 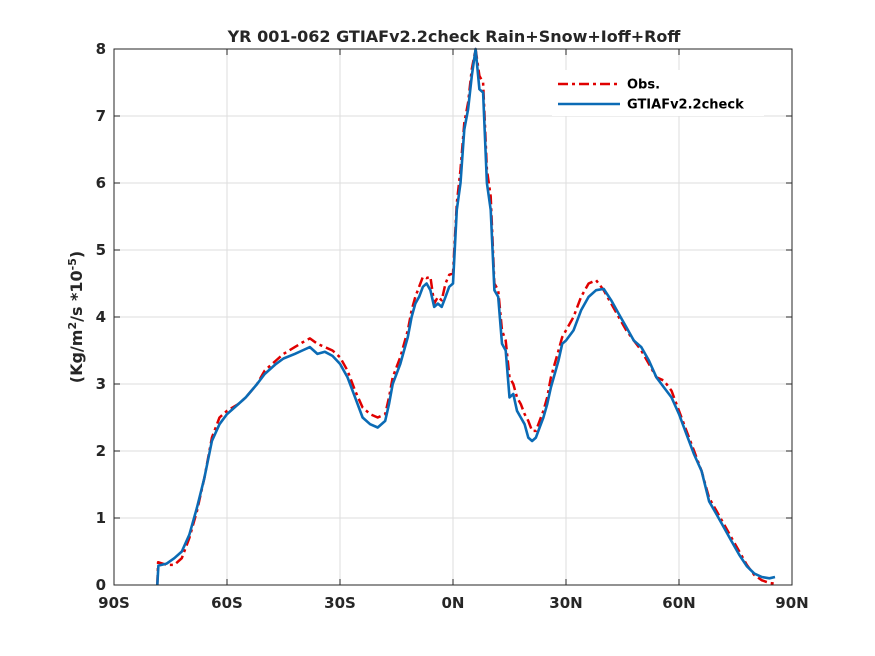 What do you see at coordinates (76, 317) in the screenshot?
I see `y-axis-label: (Kg/m2/s *10-5)` at bounding box center [76, 317].